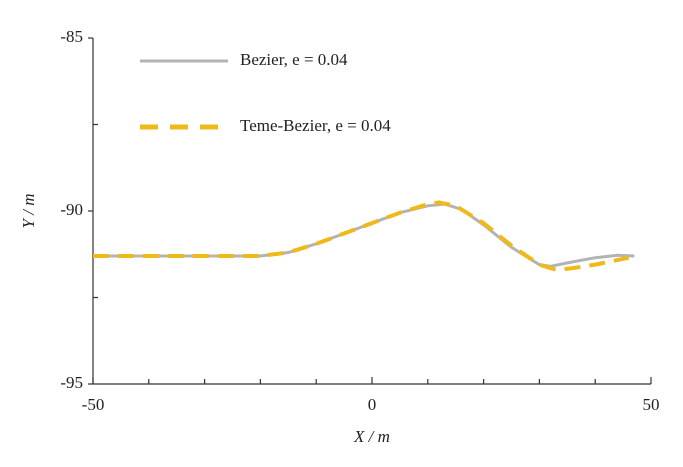 Image resolution: width=683 pixels, height=467 pixels. I want to click on y-tick-label: -90, so click(71, 209).